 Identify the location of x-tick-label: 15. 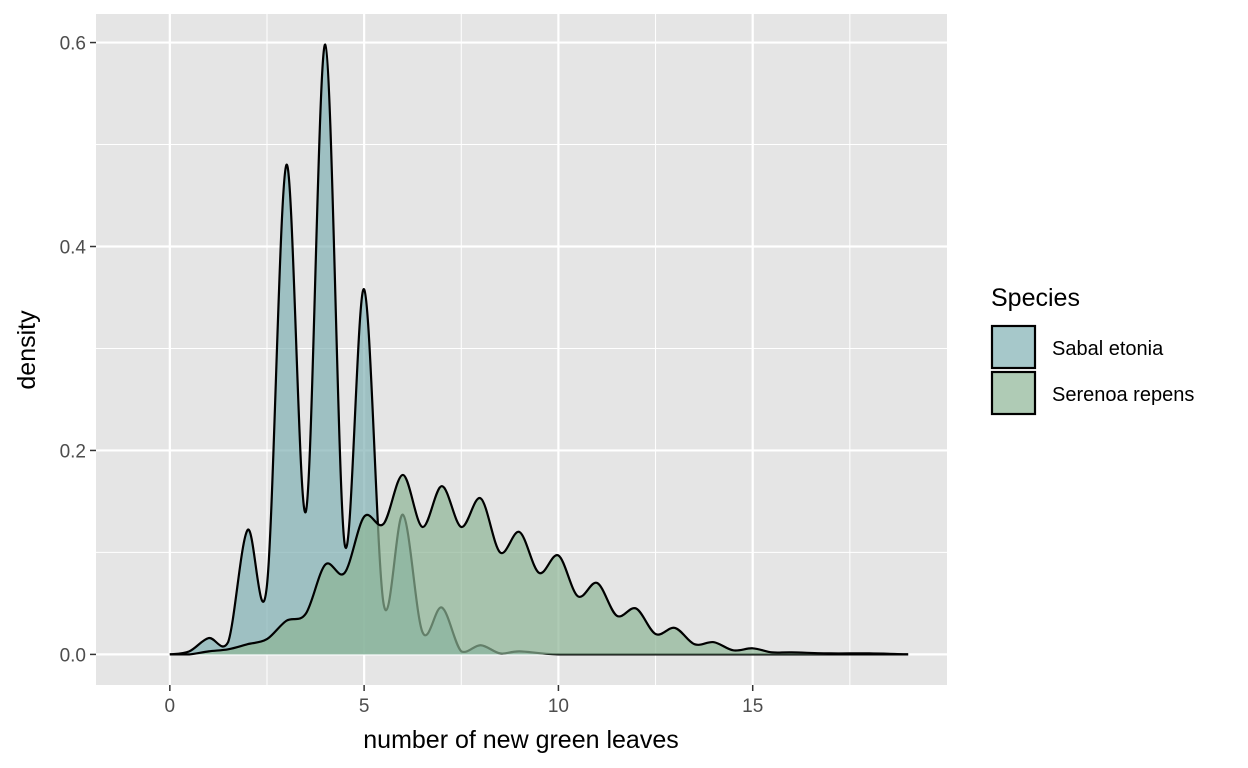
(752, 706).